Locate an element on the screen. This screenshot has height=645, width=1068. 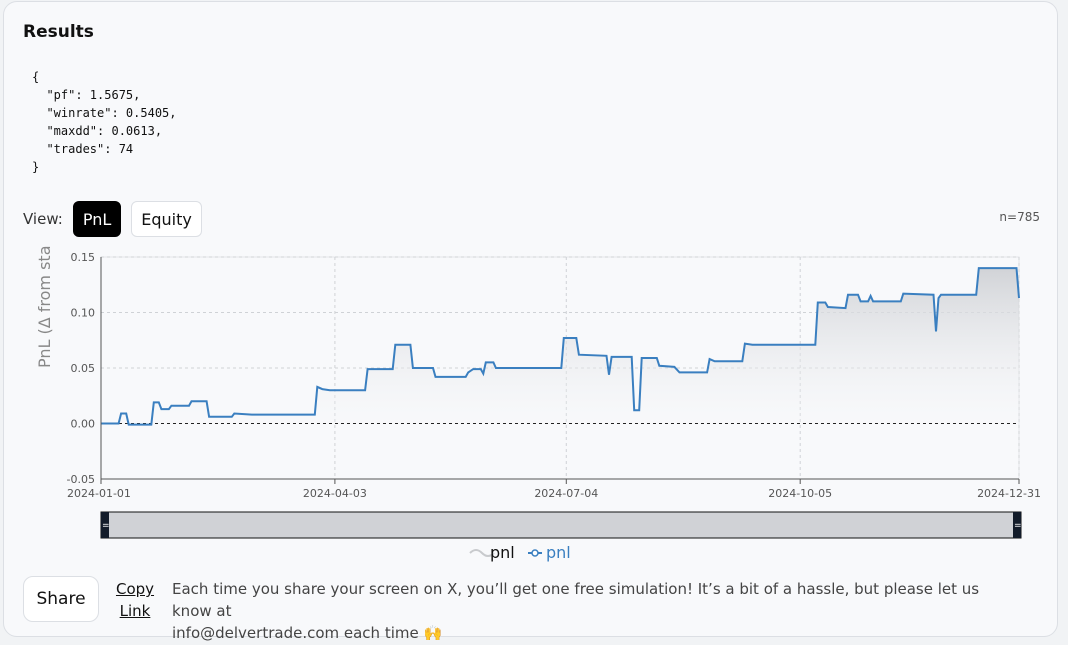
x-tick-label: 2024-07-04 is located at coordinates (566, 493).